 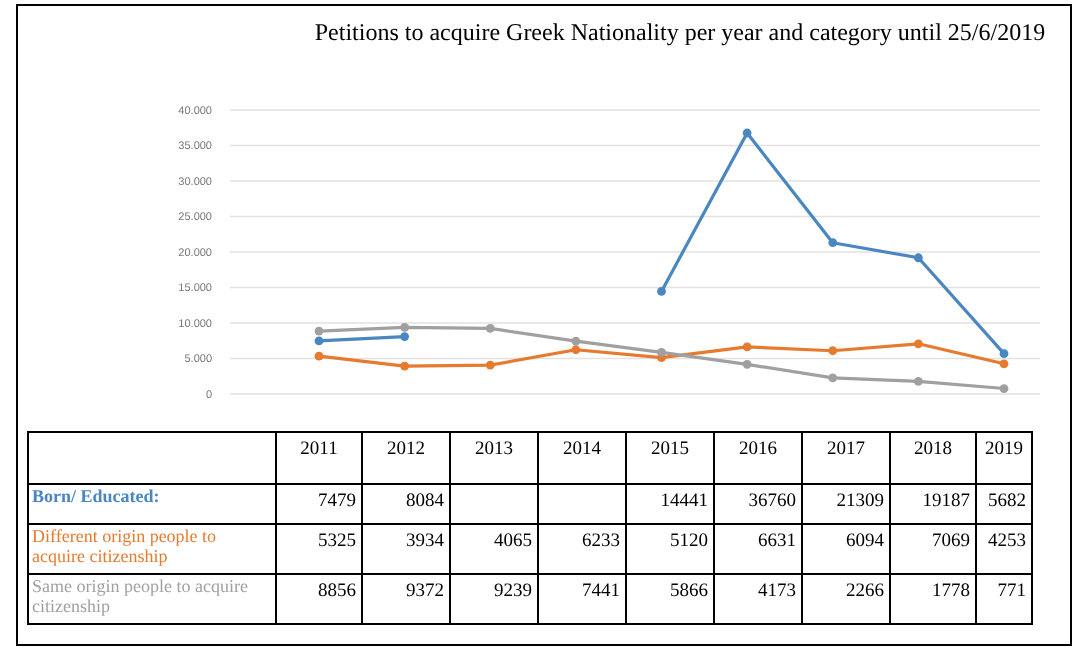 What do you see at coordinates (582, 450) in the screenshot?
I see `x-tick-label: 2014` at bounding box center [582, 450].